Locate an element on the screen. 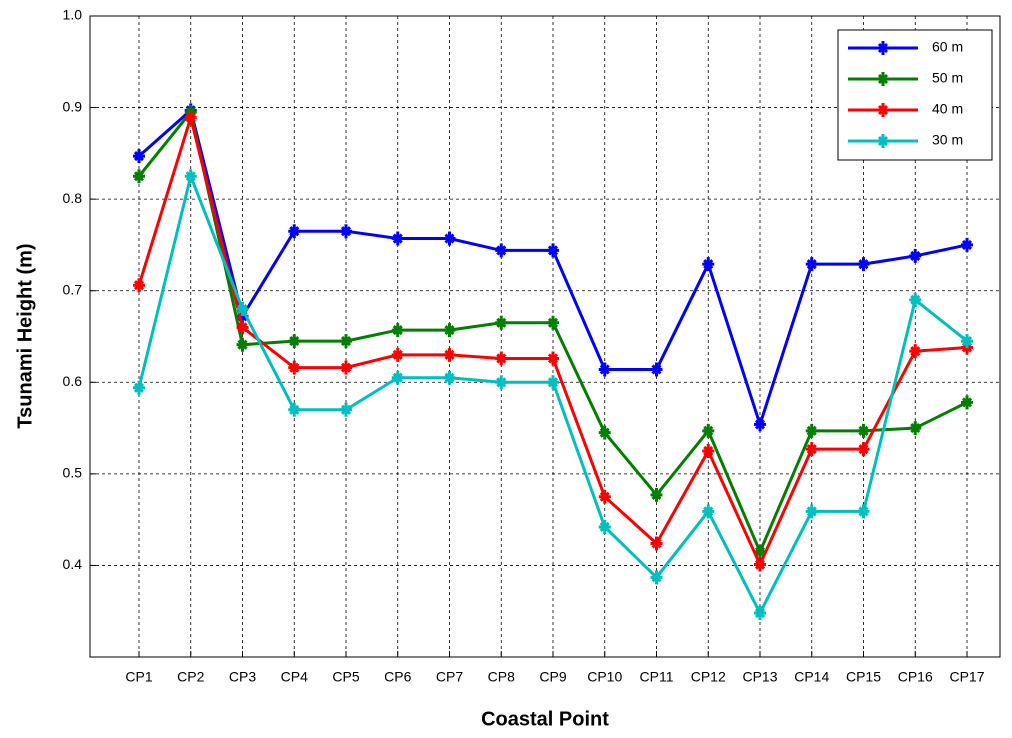  x-tick-label: CP3 is located at coordinates (242, 677).